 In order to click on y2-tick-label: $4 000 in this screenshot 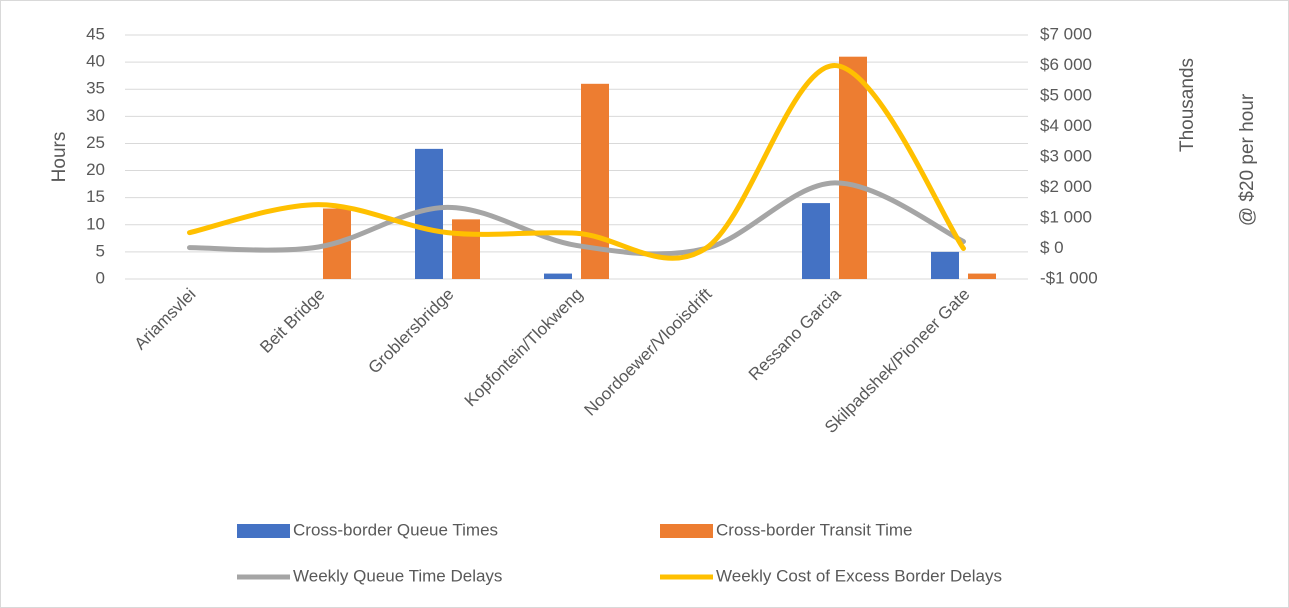, I will do `click(1066, 125)`.